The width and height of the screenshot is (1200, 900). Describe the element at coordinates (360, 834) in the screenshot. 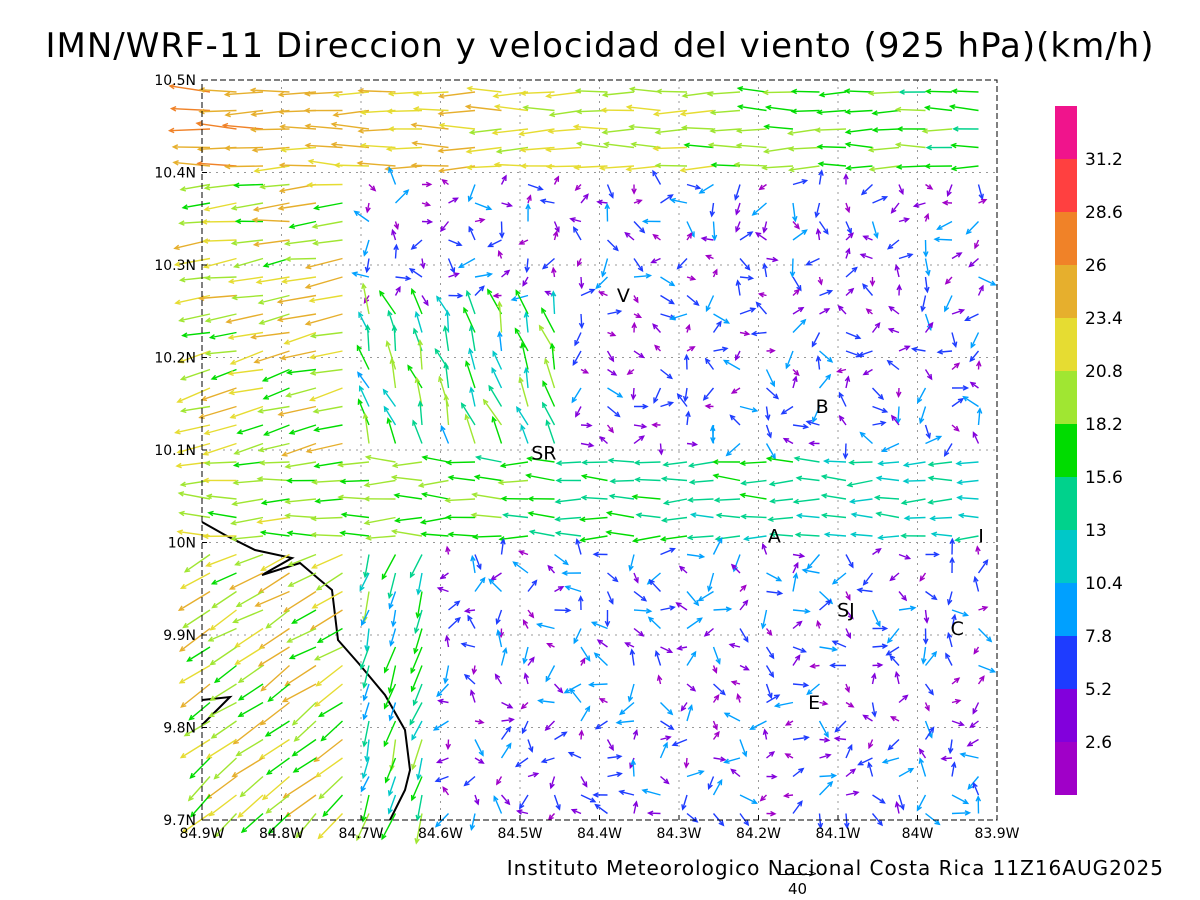

I see `x-tick-label: 84.7W` at that location.